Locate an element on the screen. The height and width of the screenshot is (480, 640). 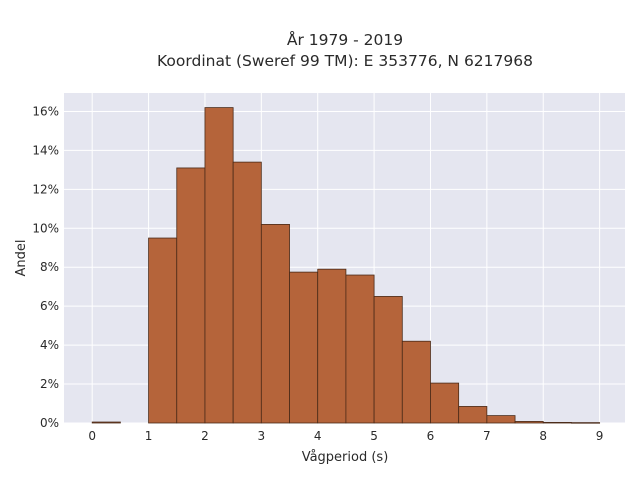
x-tick-label: 4 is located at coordinates (318, 436).